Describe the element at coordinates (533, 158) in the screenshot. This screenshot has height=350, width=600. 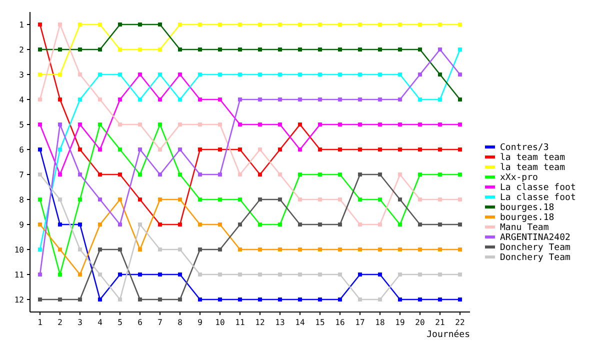
I see `legend-label: la team team` at that location.